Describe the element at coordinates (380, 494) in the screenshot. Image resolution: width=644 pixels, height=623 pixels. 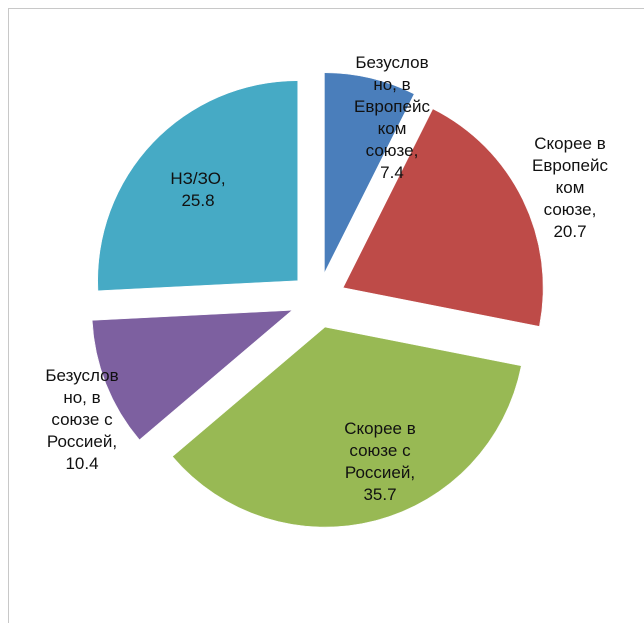
I see `value-label: 35.7` at that location.